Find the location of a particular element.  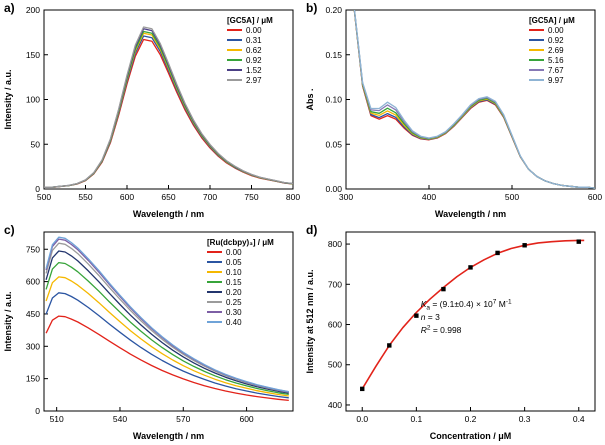

x-tick-label: 0.3 is located at coordinates (525, 419).